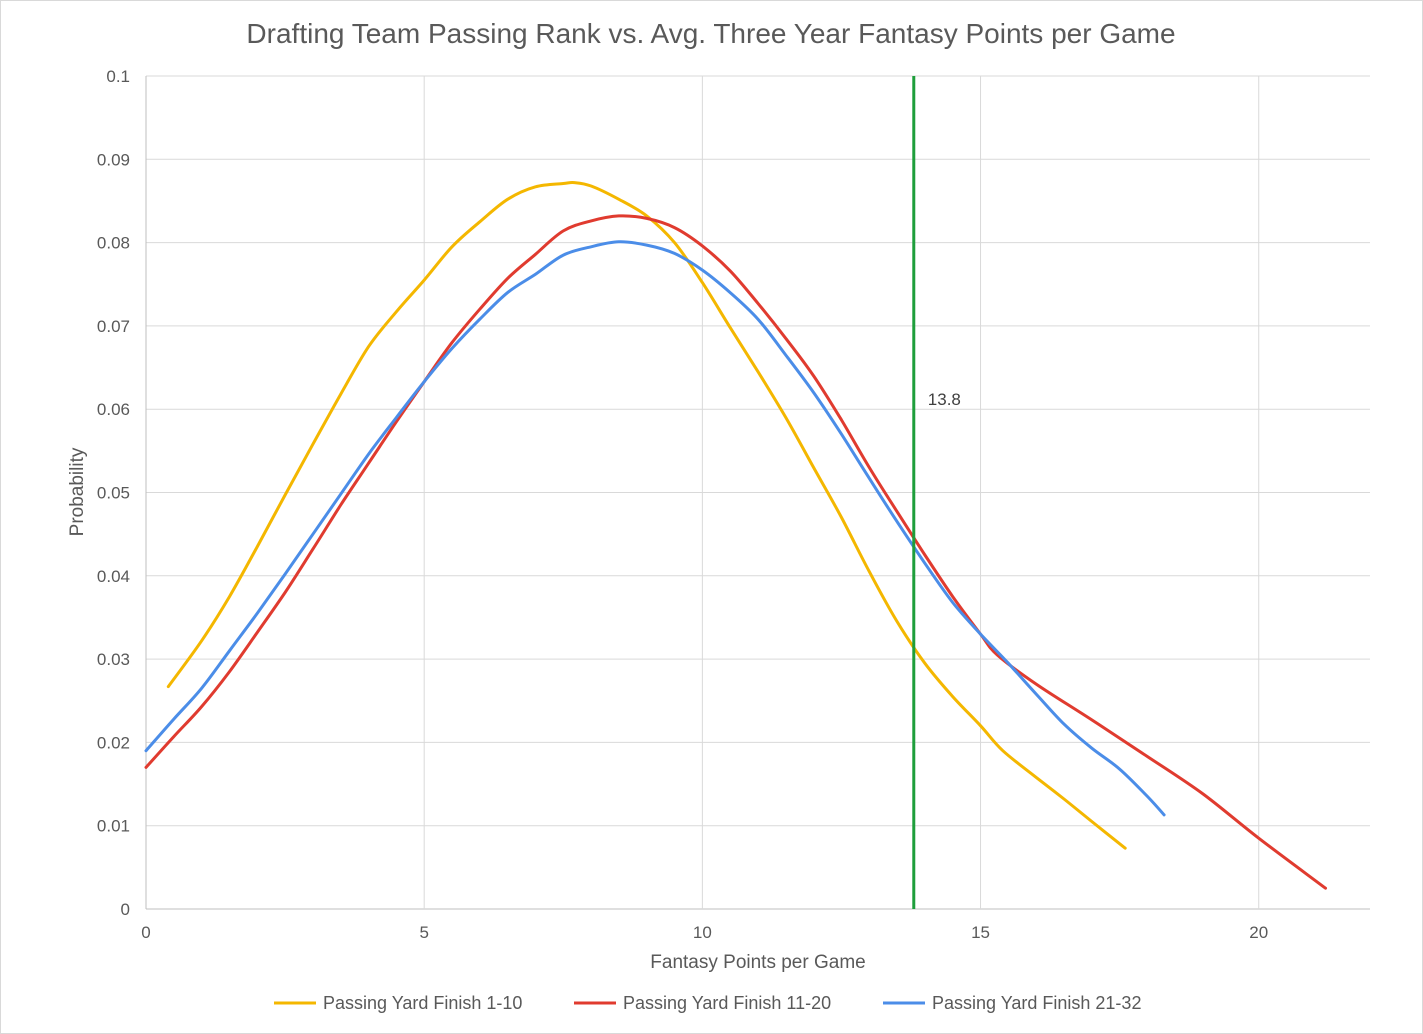 This screenshot has width=1423, height=1034. I want to click on y-tick-label: 0.01, so click(113, 826).